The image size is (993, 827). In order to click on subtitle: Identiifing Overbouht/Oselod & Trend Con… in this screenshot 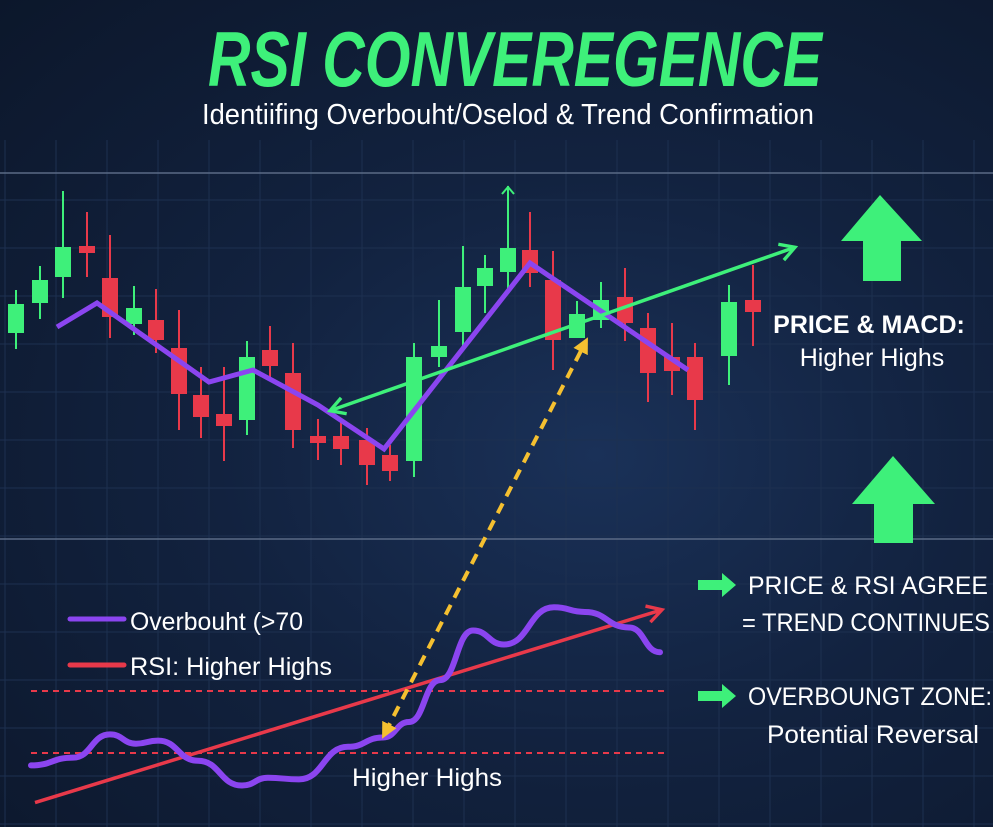, I will do `click(508, 115)`.